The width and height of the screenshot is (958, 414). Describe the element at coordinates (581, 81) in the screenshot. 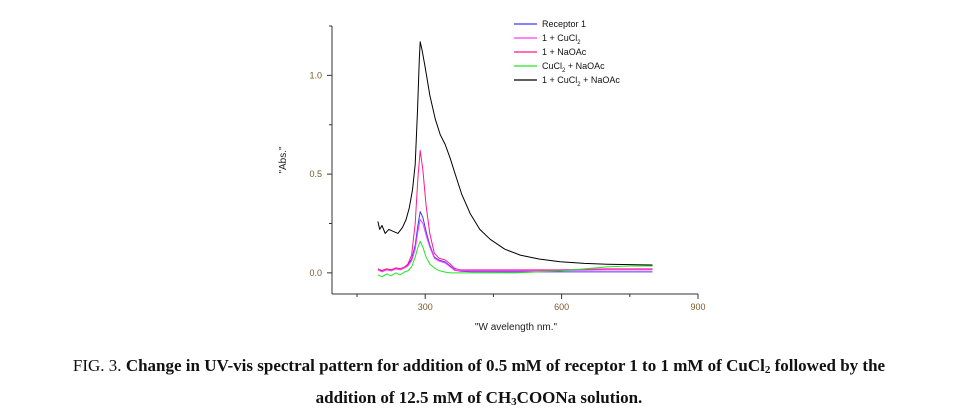

I see `legend-label: 1 + CuCl2 + NaOAc` at that location.